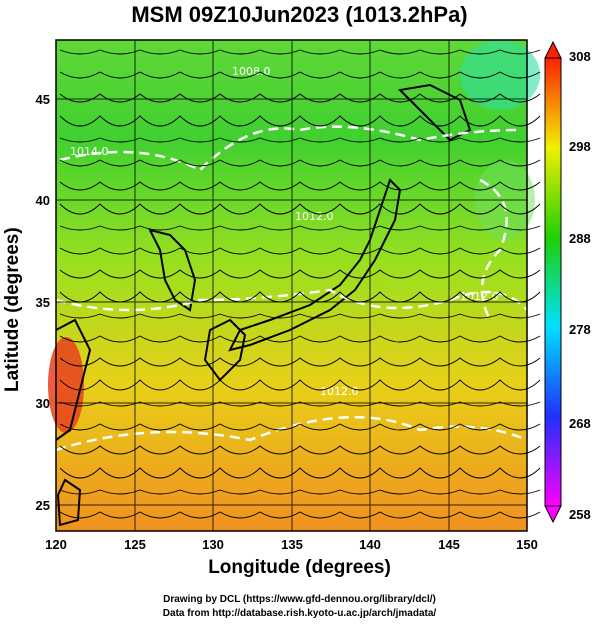  Describe the element at coordinates (580, 285) in the screenshot. I see `colorbar-tick-labels: 258 268 278 288 298 308` at that location.